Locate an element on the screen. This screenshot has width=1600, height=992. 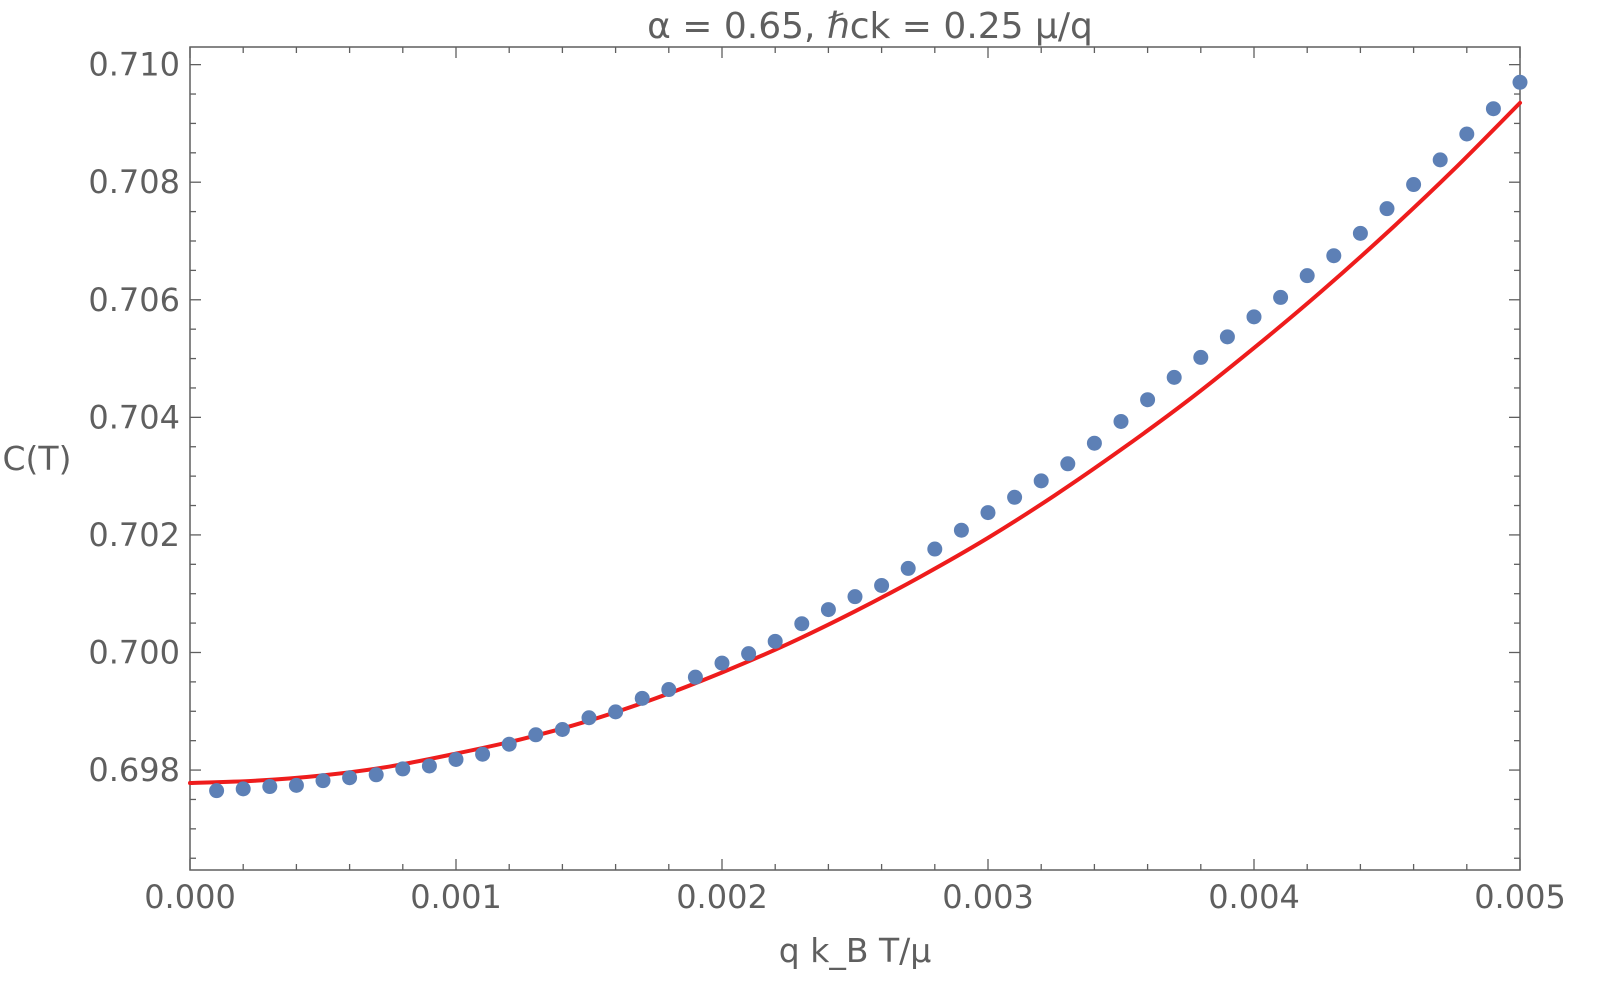
x-tick-label: 0.000 is located at coordinates (190, 897).